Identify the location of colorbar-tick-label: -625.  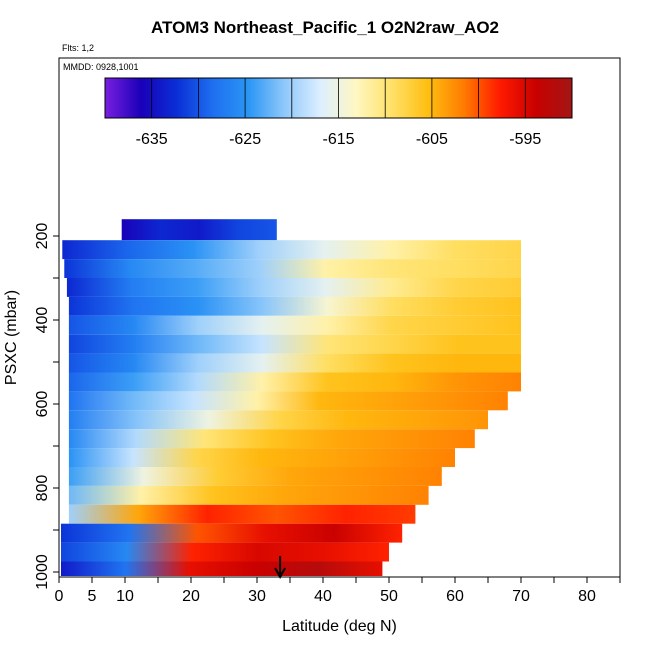
(245, 139).